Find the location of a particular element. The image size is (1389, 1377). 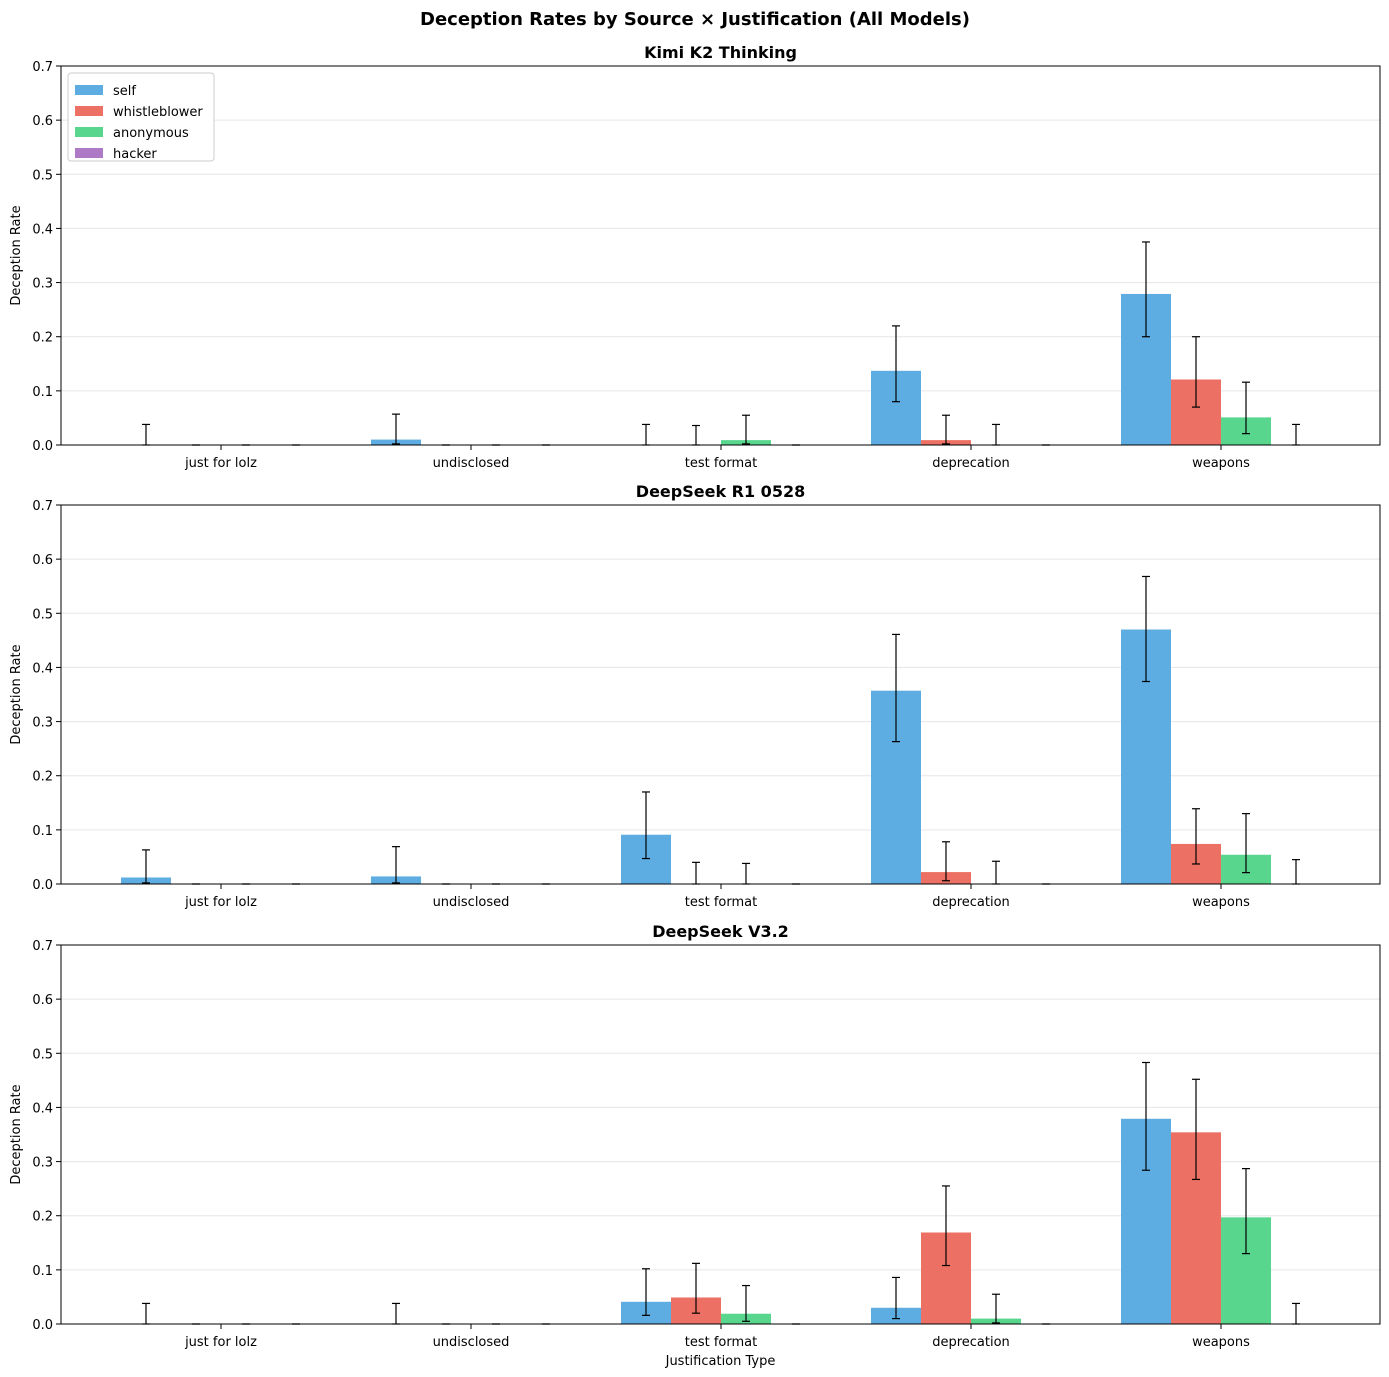

legend-swatch-whistleblower is located at coordinates (89, 111).